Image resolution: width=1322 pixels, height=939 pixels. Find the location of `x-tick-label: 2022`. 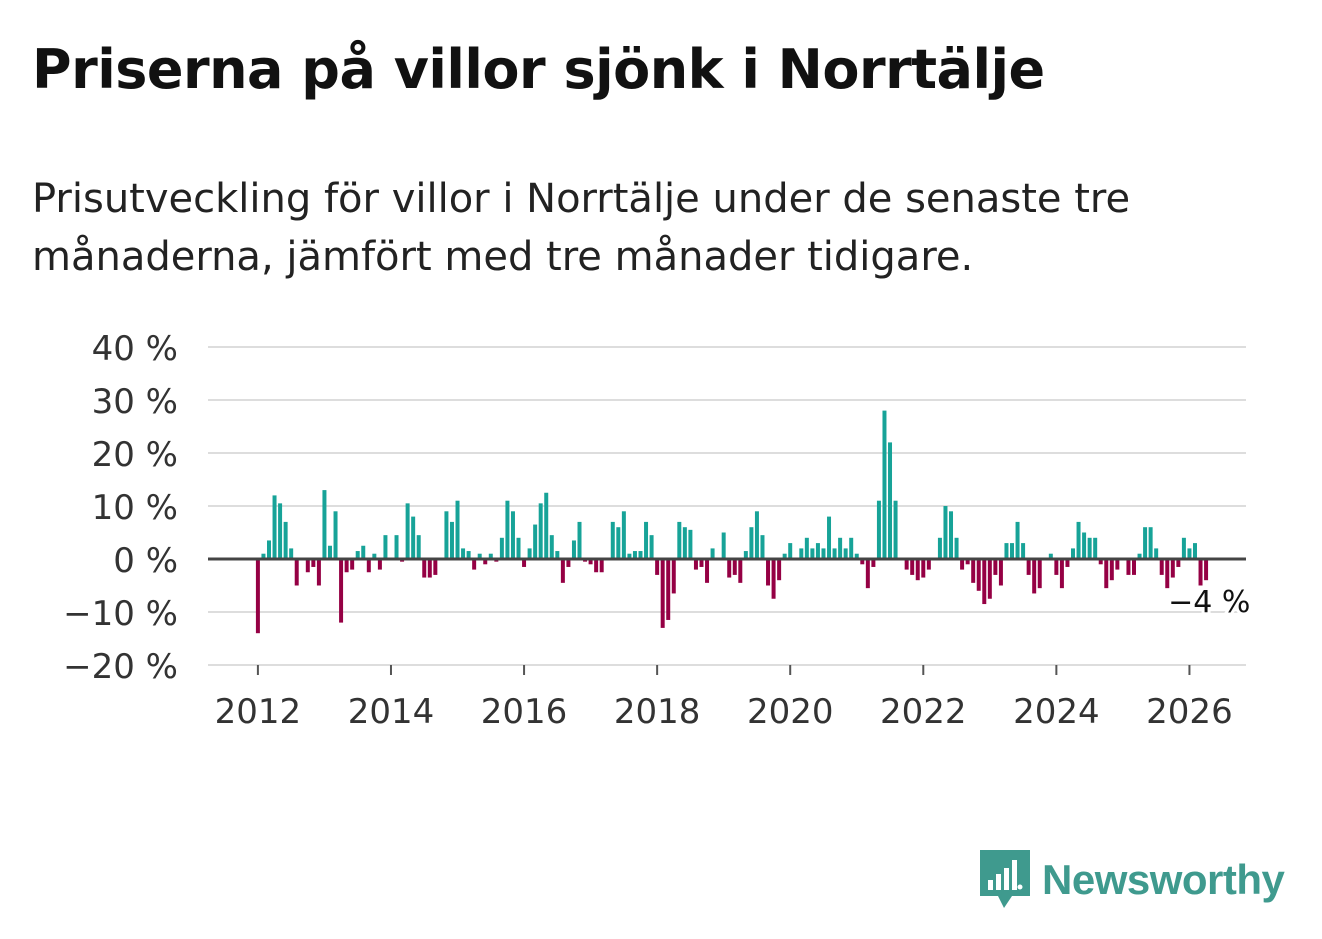

x-tick-label: 2022 is located at coordinates (923, 712).